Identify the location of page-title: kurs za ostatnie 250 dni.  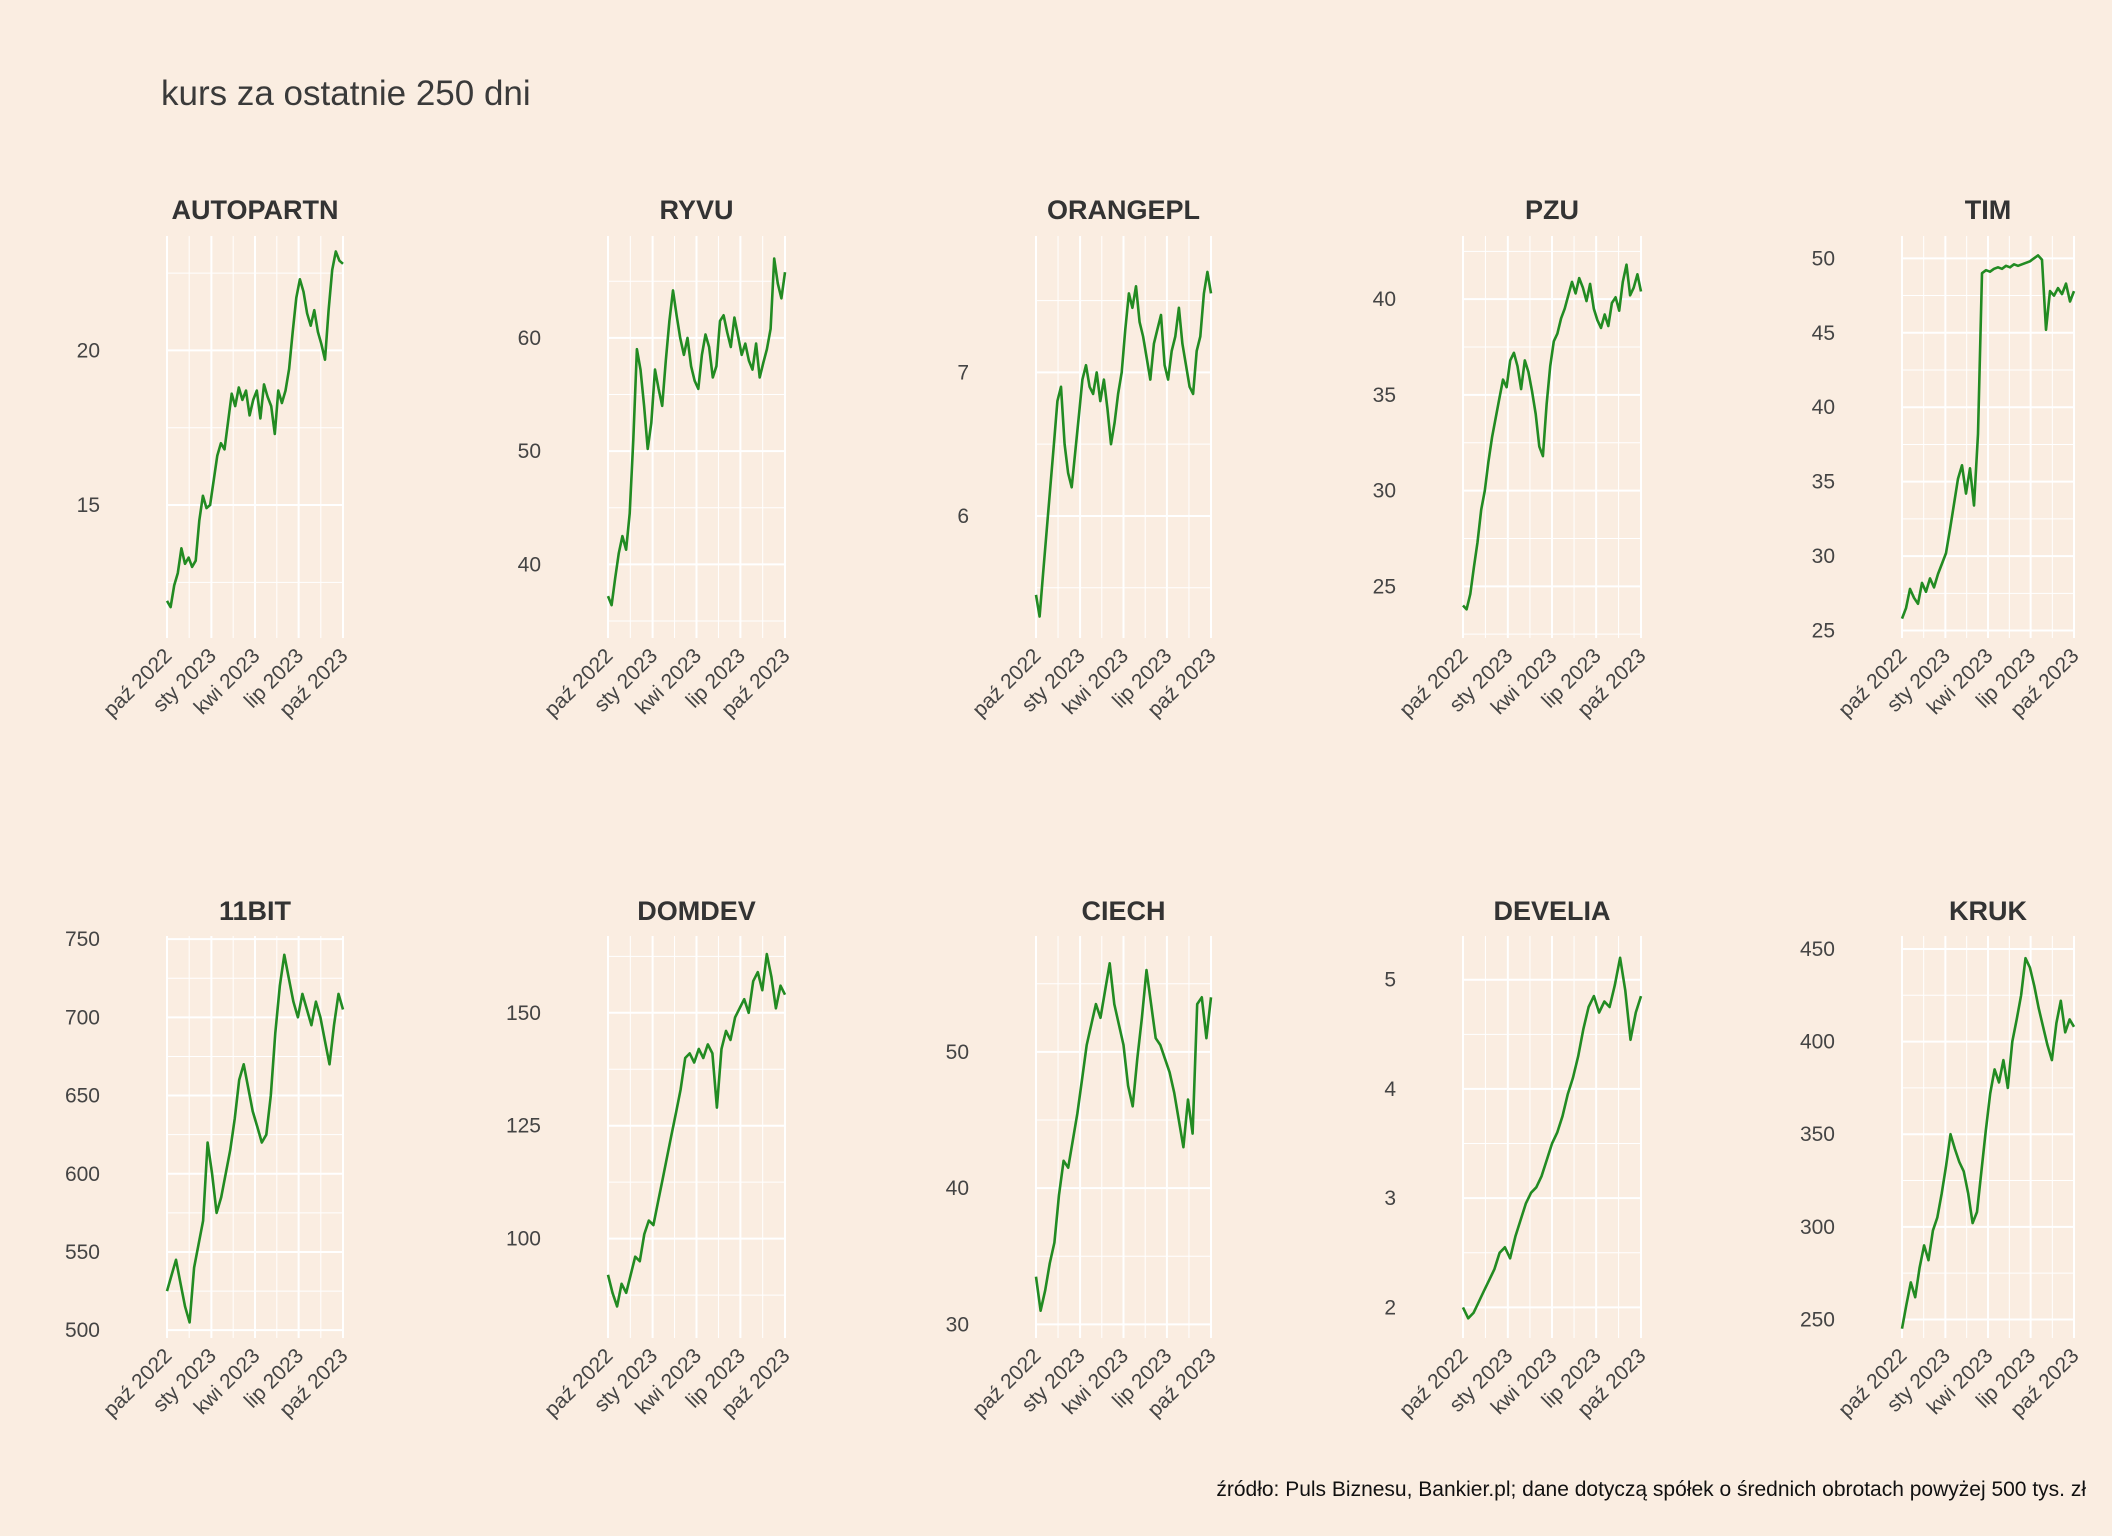
(346, 93).